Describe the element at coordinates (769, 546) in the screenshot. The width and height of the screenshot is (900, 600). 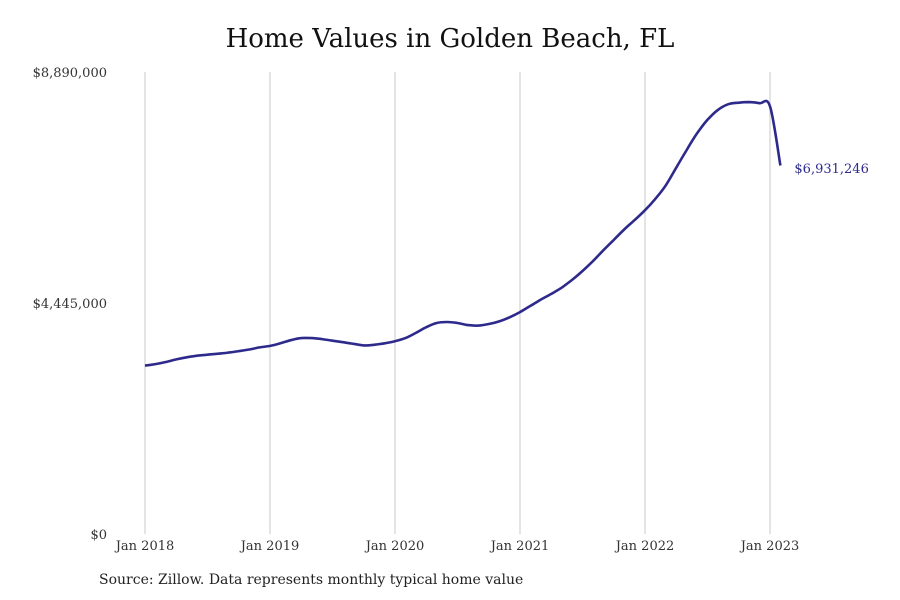
I see `x-tick-label: Jan 2023` at that location.